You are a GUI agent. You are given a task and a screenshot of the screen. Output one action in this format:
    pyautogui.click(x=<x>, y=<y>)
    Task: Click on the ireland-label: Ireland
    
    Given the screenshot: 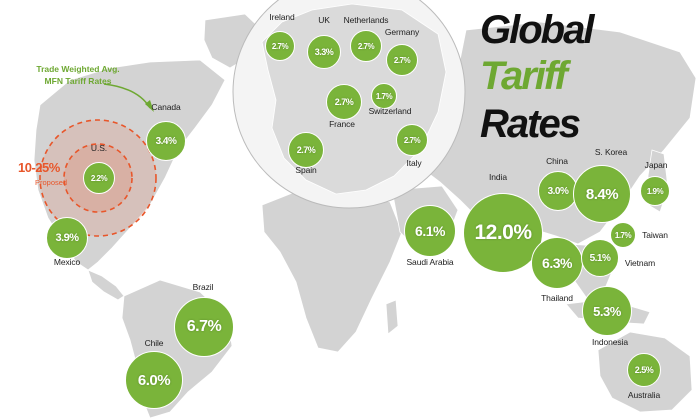 What is the action you would take?
    pyautogui.click(x=282, y=17)
    